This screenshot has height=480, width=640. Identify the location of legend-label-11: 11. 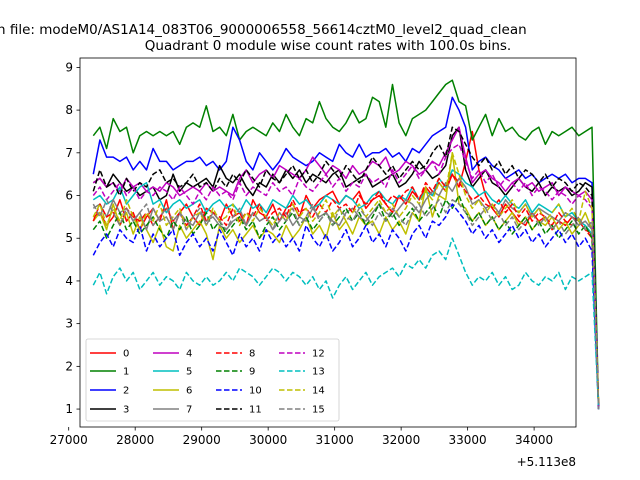
(255, 410).